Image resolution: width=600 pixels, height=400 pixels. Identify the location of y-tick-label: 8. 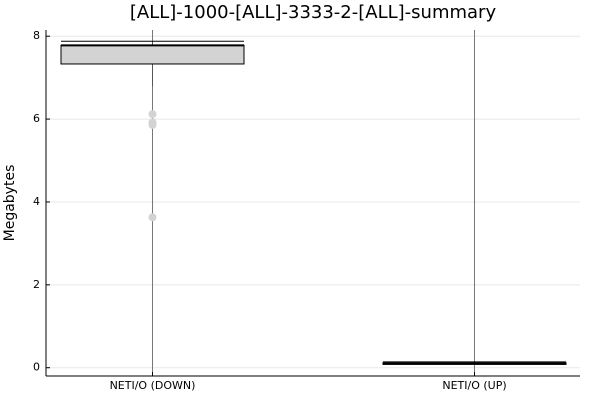
(36, 35).